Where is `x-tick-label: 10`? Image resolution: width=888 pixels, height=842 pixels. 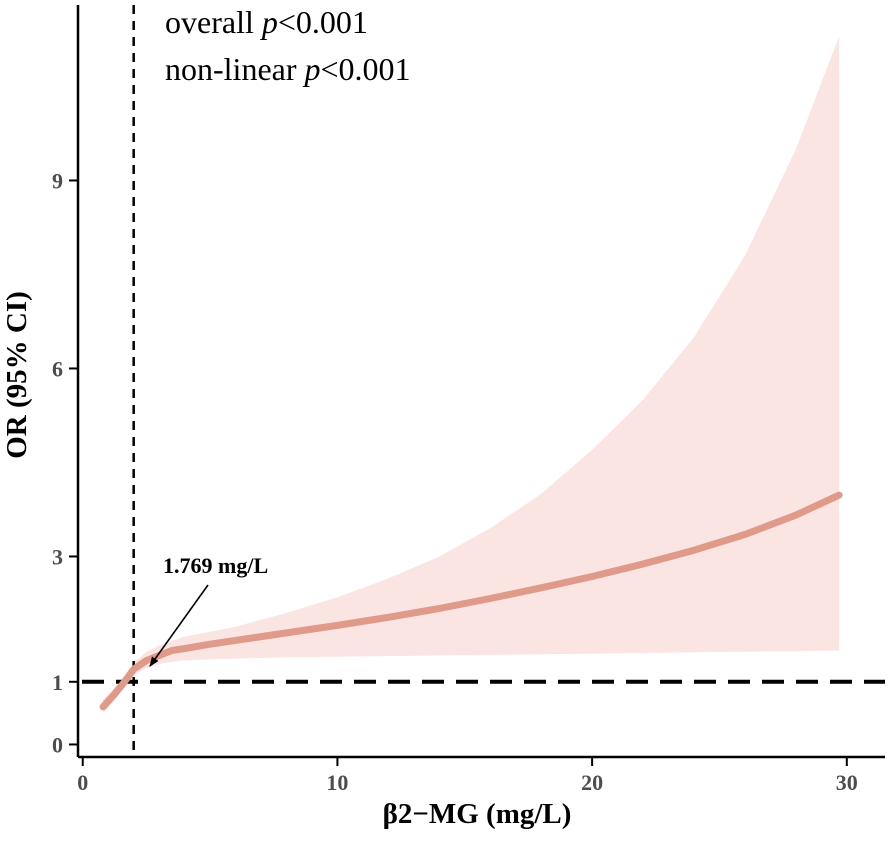 x-tick-label: 10 is located at coordinates (337, 782).